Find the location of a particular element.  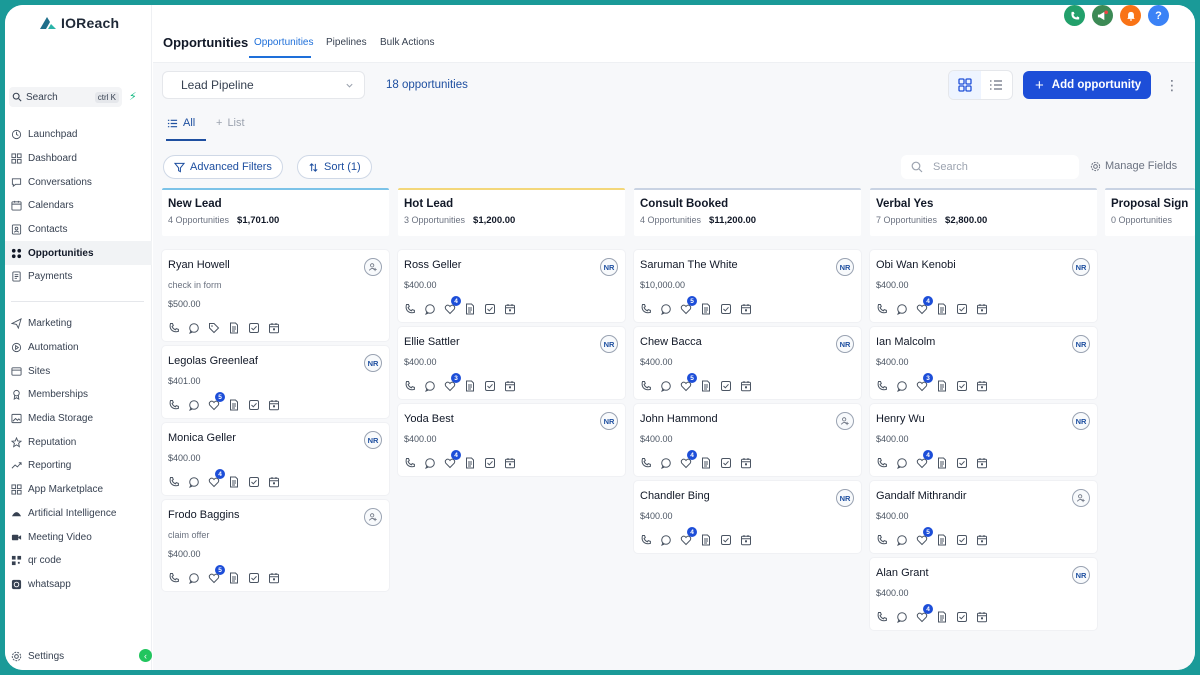

sidebar-item-meeting-video: Meeting Video is located at coordinates (78, 537).